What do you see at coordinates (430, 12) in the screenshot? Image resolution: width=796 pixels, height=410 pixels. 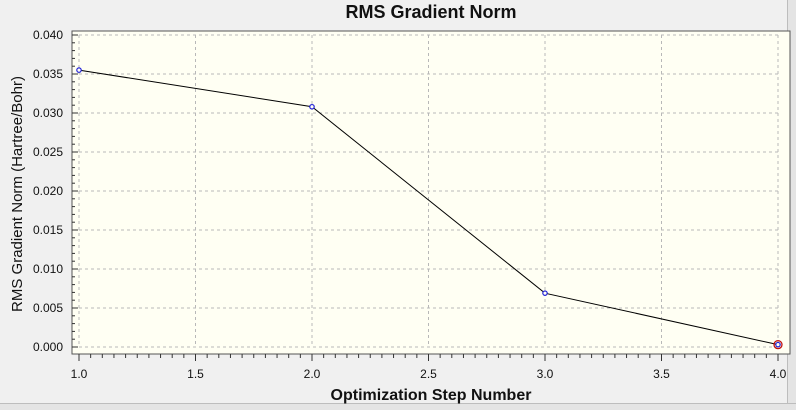 I see `chart-title: RMS Gradient Norm` at bounding box center [430, 12].